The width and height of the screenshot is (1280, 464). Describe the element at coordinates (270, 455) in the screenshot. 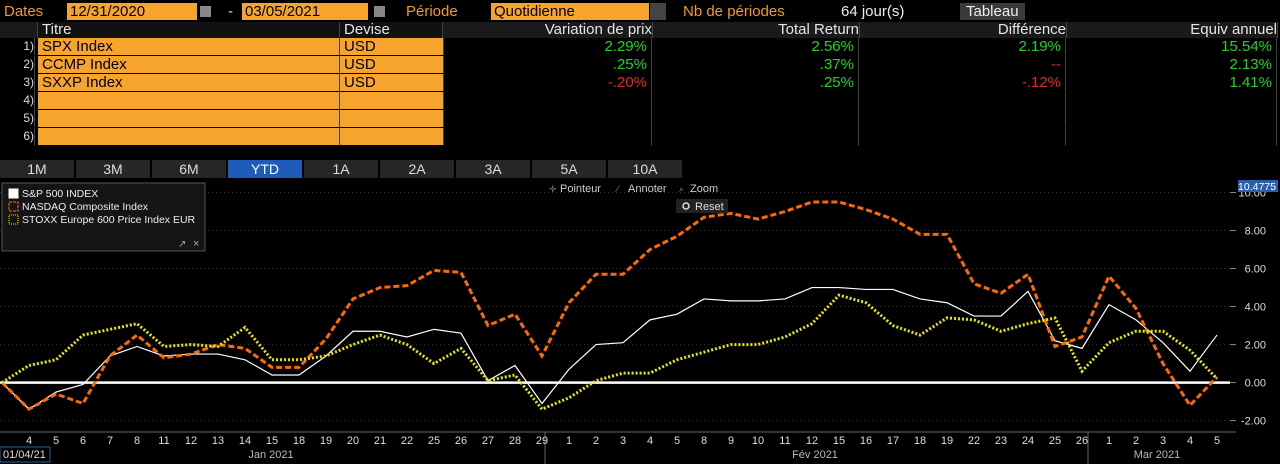

I see `month-label: Jan 2021` at that location.